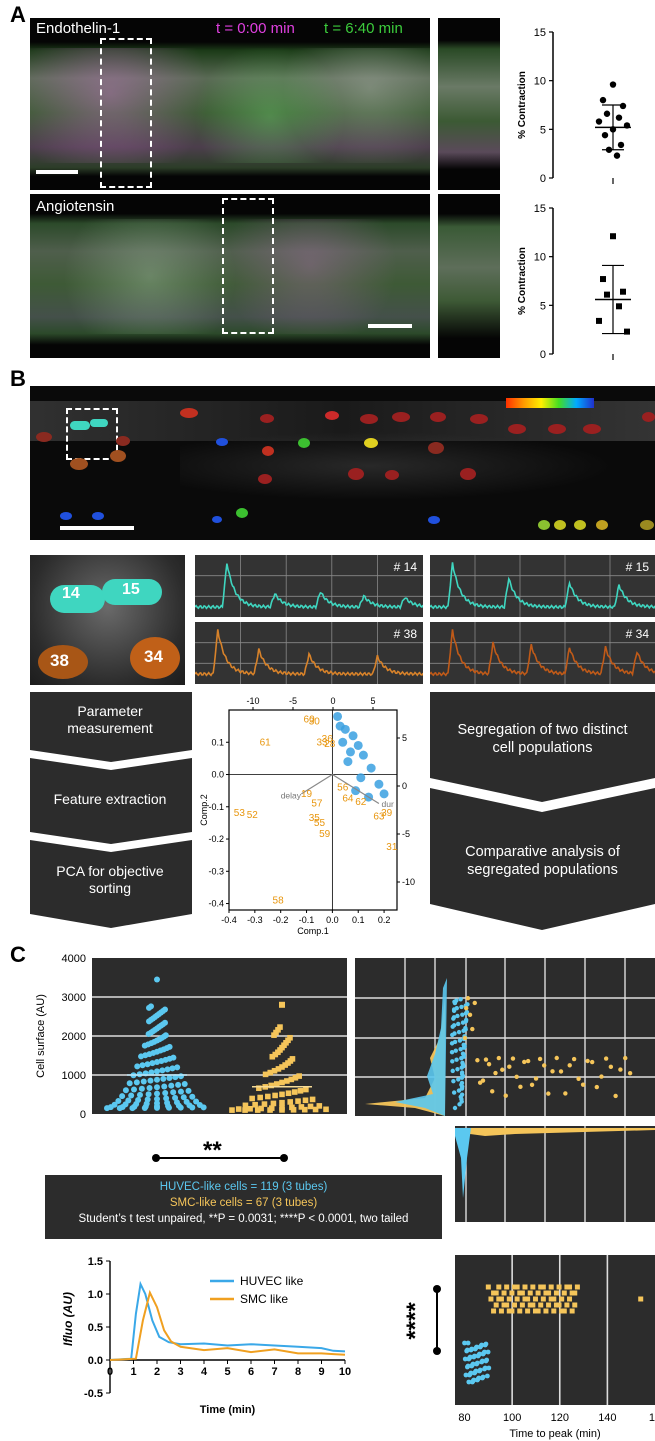  What do you see at coordinates (216, 807) in the screenshot?
I see `y-tick-label: -0.1` at bounding box center [216, 807].